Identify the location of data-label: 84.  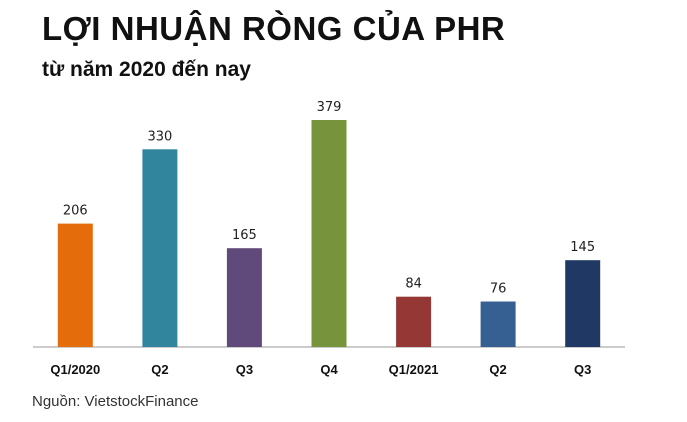
(413, 284).